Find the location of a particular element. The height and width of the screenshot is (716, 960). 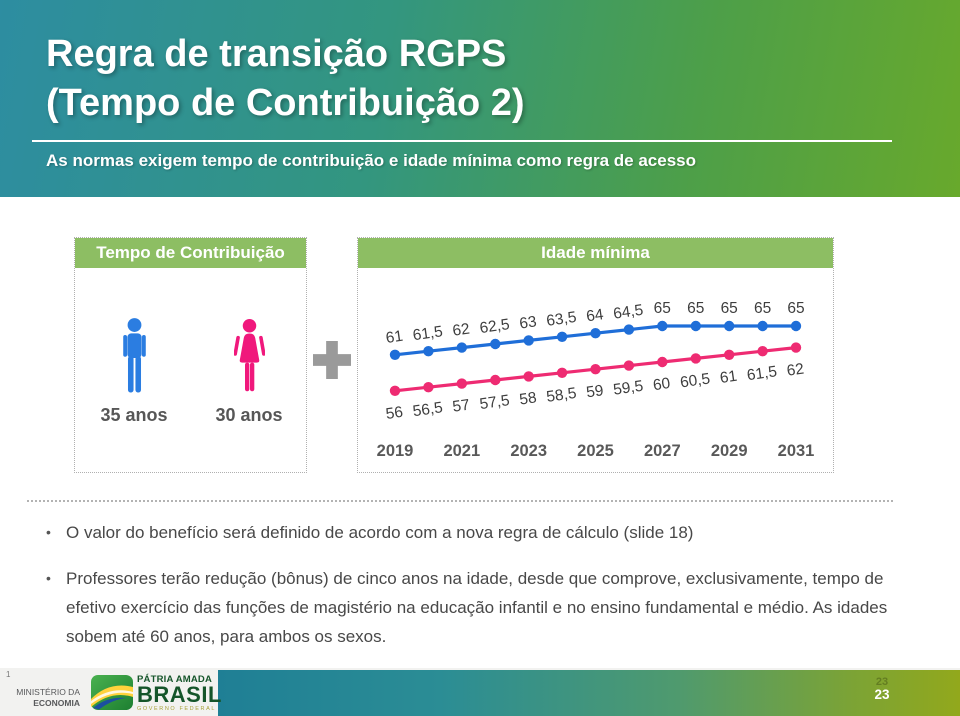

female-contribution-group: 30 anos is located at coordinates (249, 371).